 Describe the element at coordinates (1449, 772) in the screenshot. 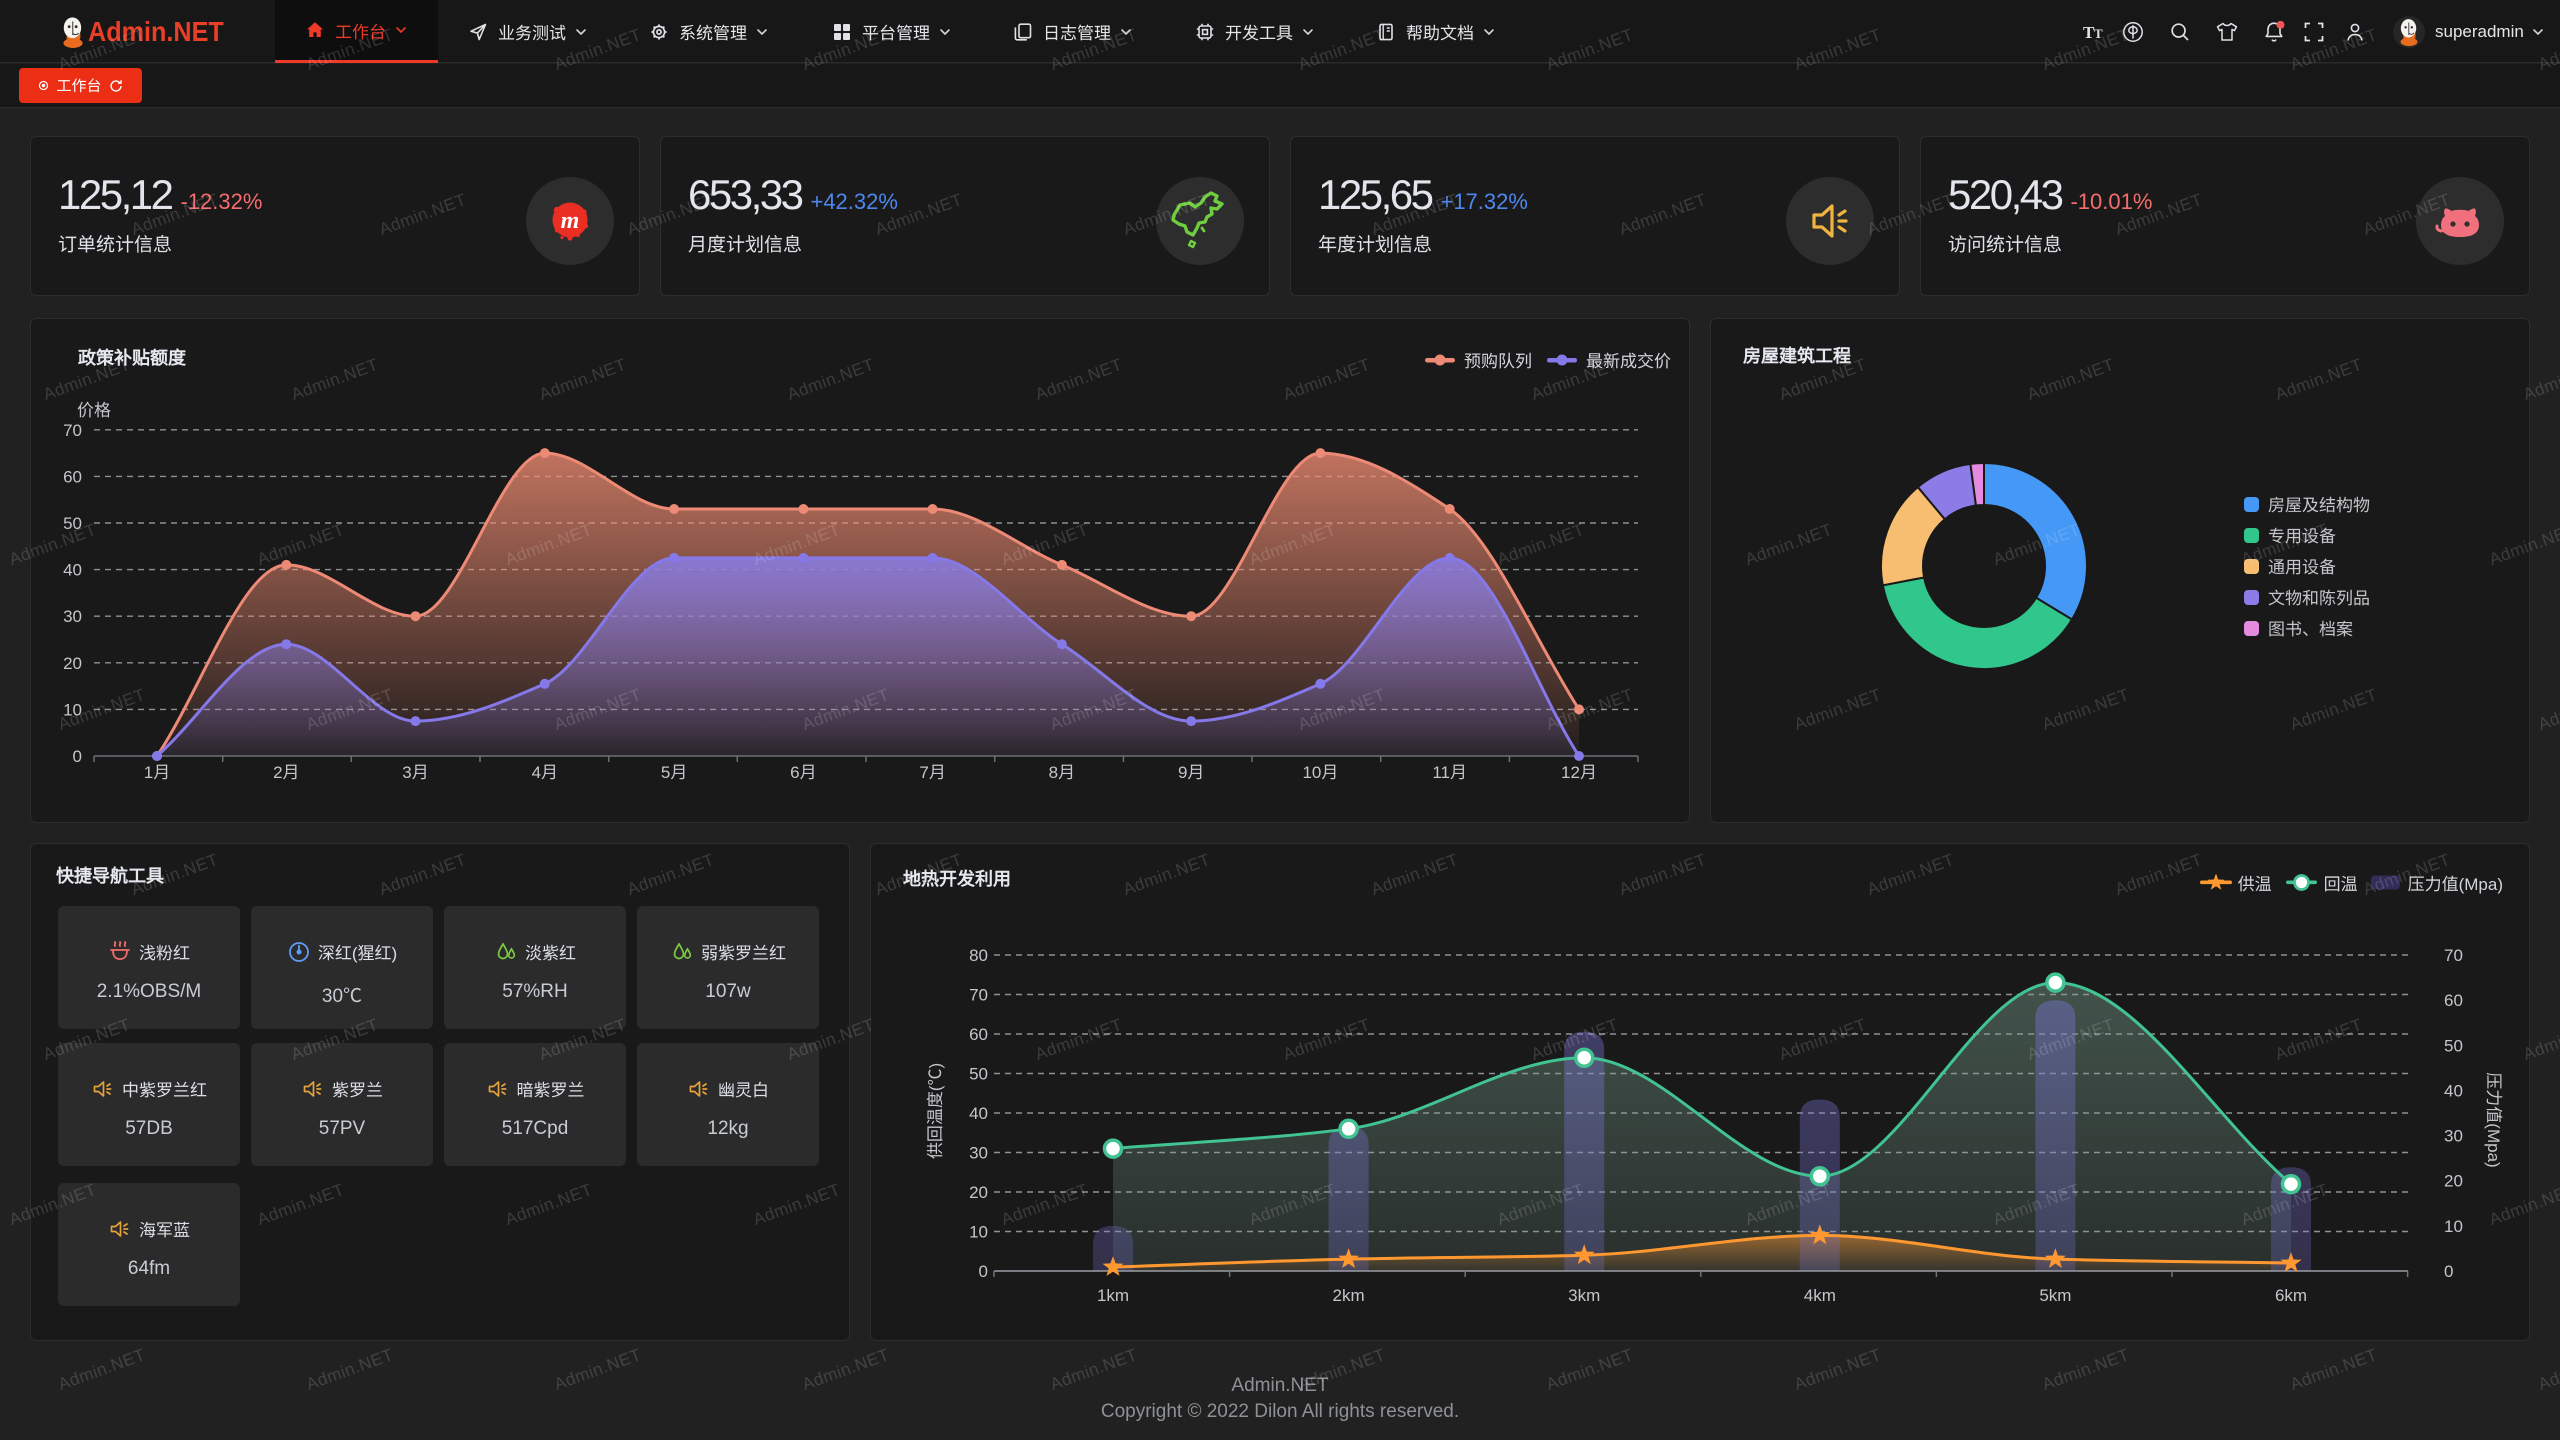

I see `svg-text: 11月` at that location.